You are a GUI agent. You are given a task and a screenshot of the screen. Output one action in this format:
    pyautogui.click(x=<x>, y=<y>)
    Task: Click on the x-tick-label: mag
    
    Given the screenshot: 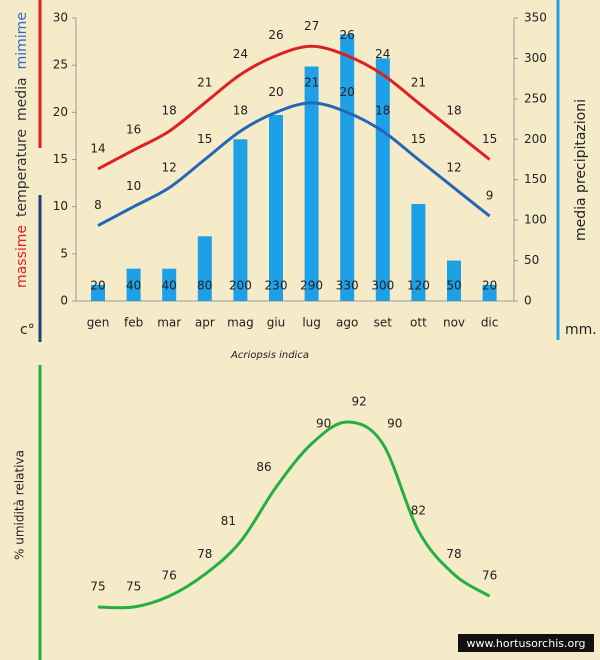 What is the action you would take?
    pyautogui.click(x=240, y=323)
    